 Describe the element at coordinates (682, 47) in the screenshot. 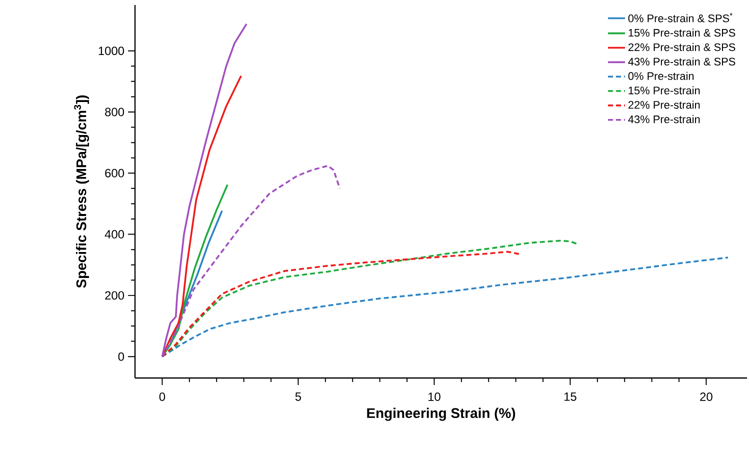

I see `legend-label: 22% Pre-strain & SPS` at that location.